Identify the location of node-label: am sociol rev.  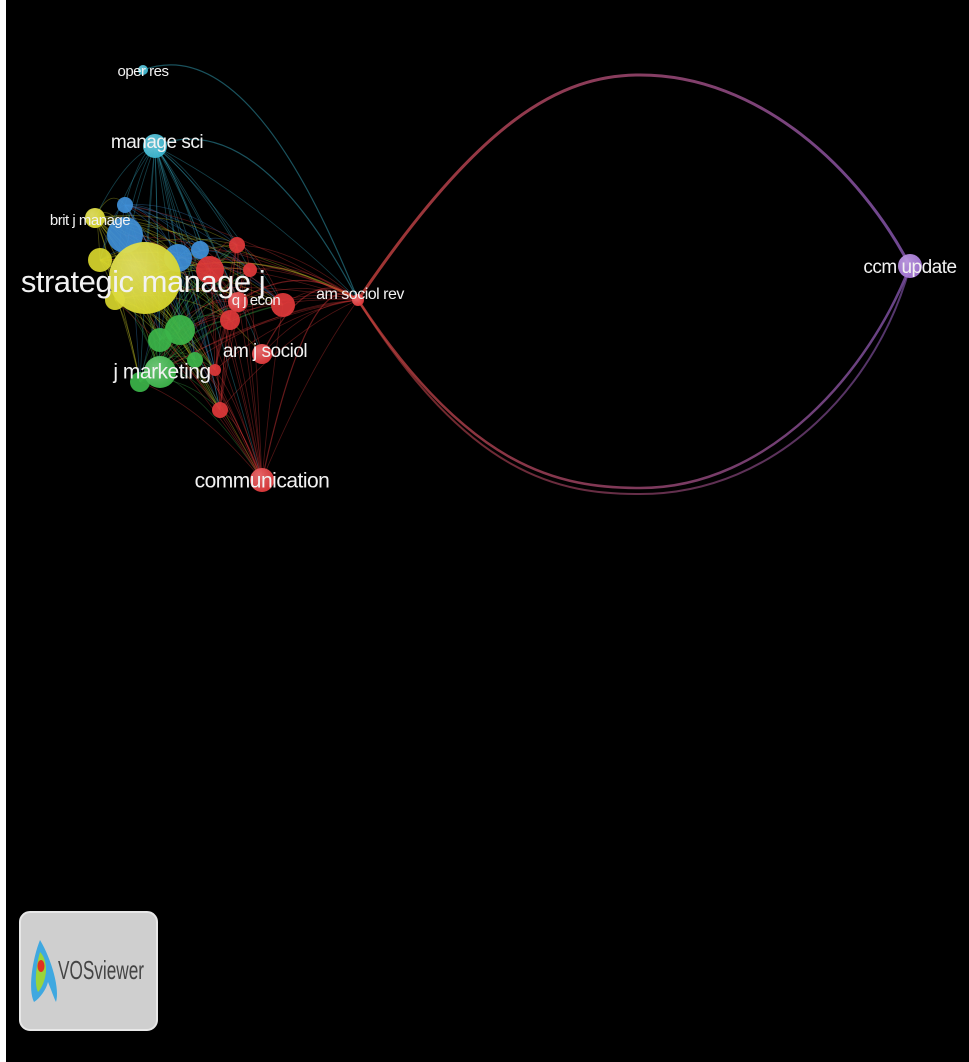
(360, 294).